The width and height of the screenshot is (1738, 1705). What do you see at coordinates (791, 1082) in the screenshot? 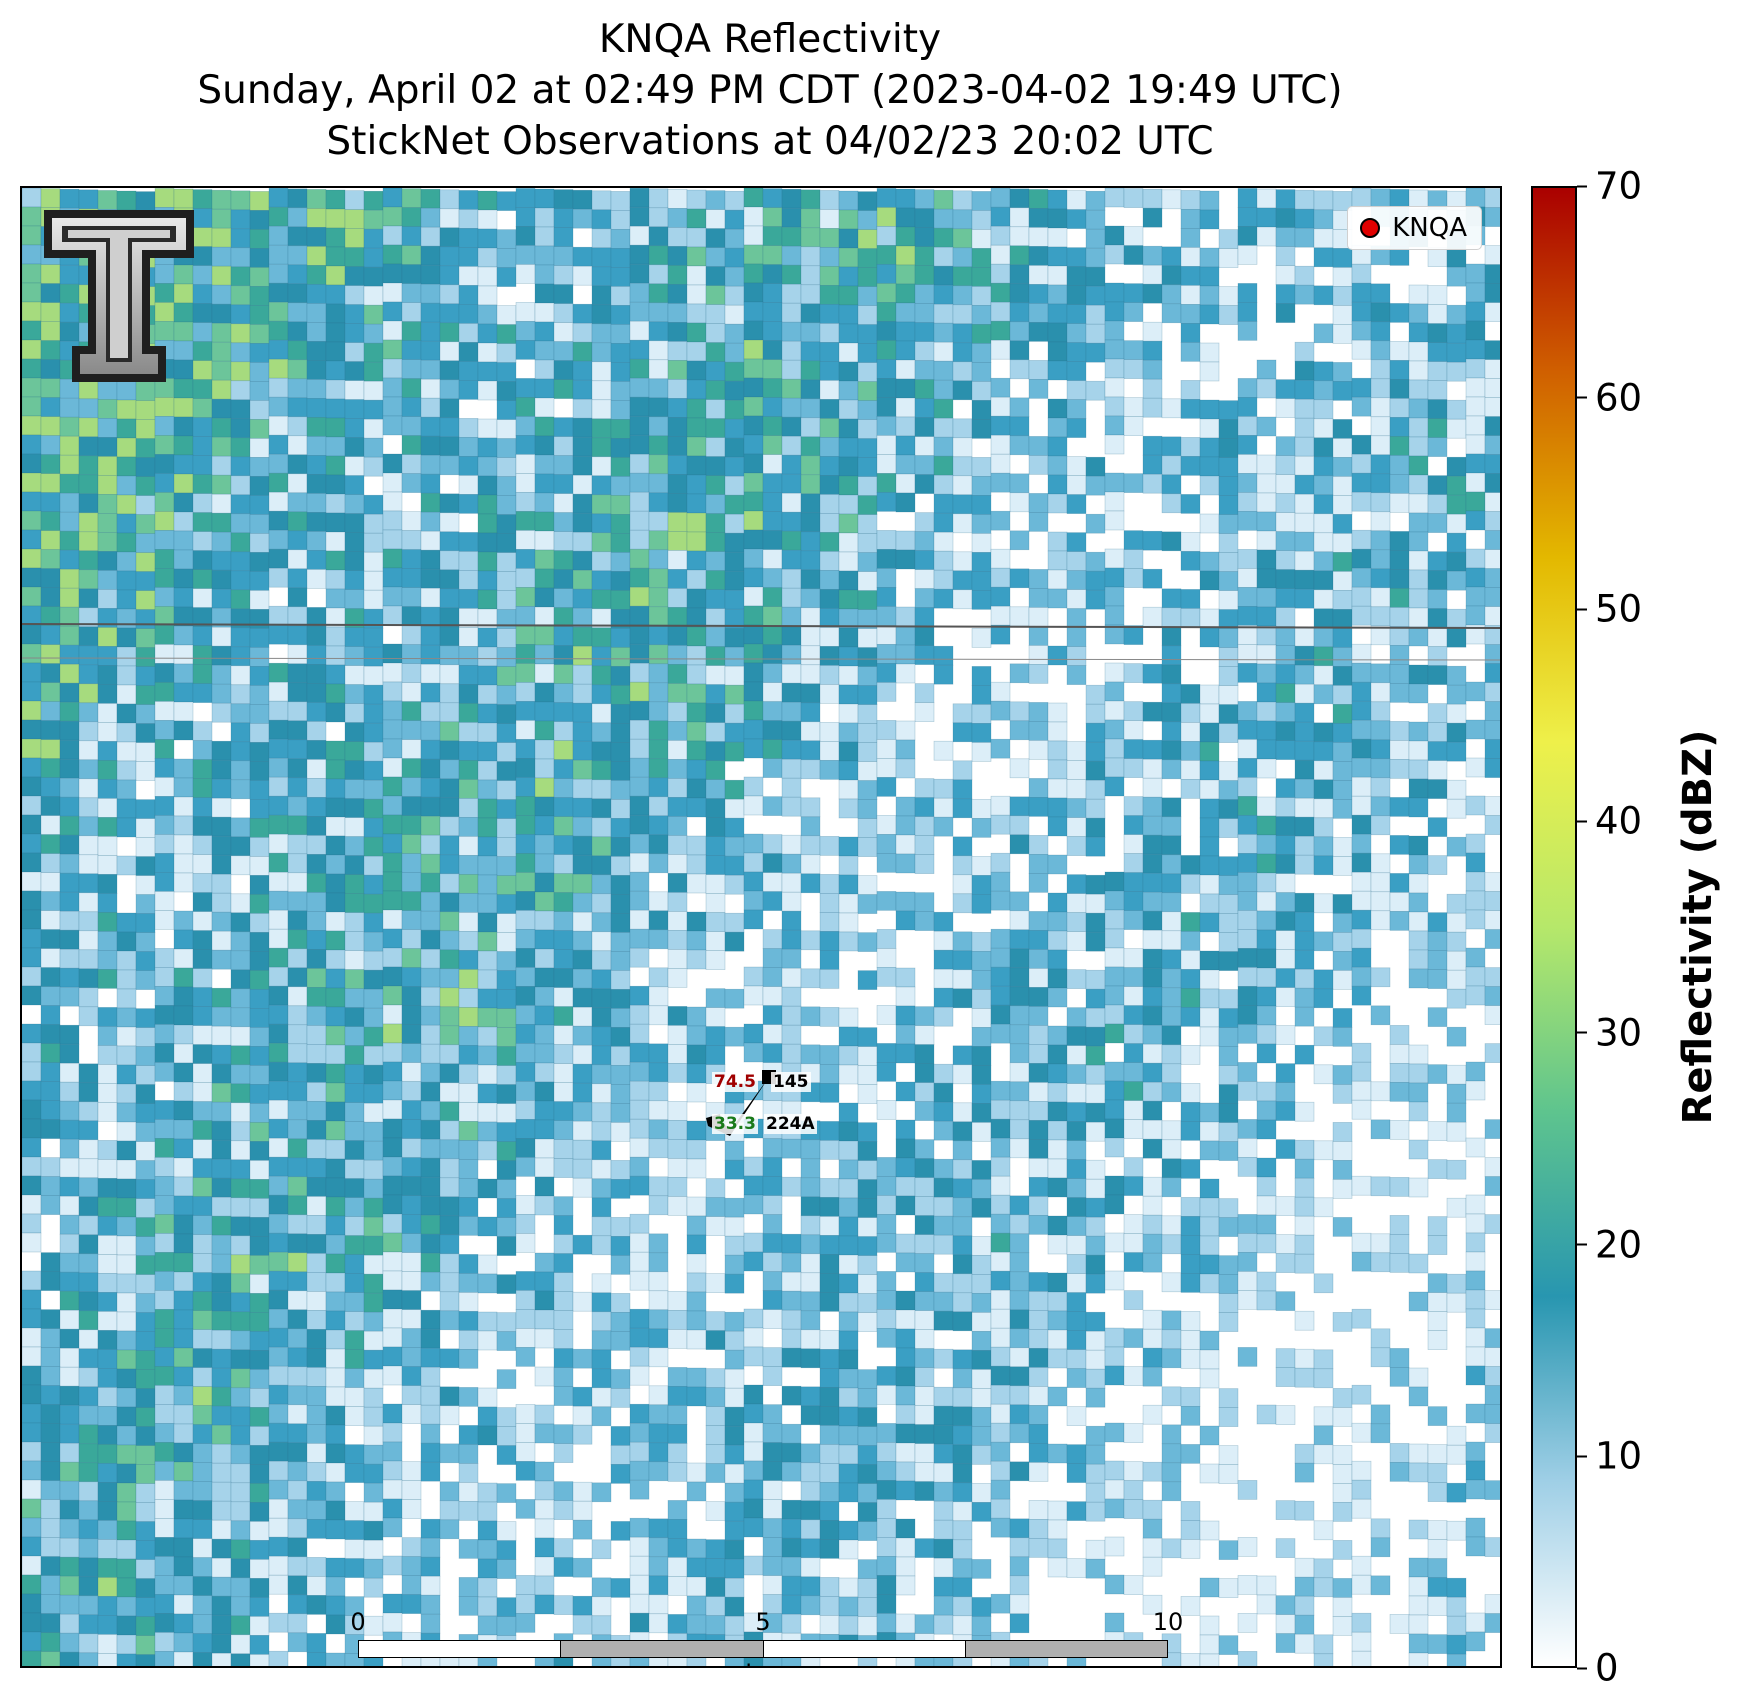
I see `station-pressure: 145` at bounding box center [791, 1082].